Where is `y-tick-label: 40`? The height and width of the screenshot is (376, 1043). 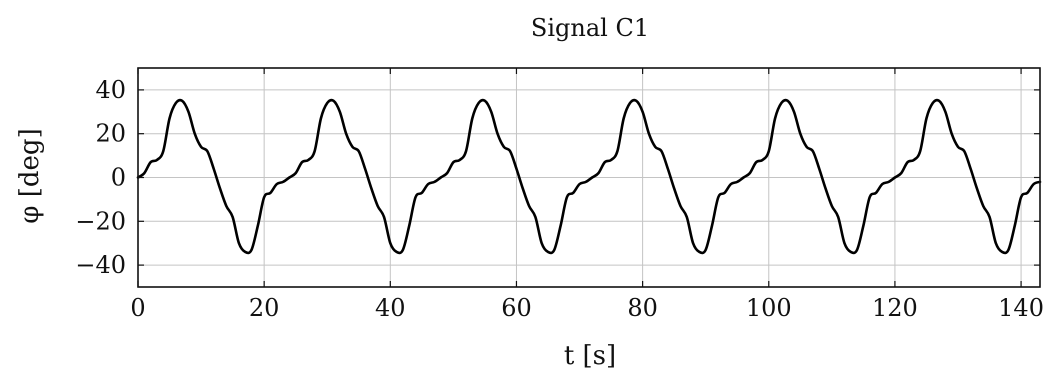 y-tick-label: 40 is located at coordinates (110, 90).